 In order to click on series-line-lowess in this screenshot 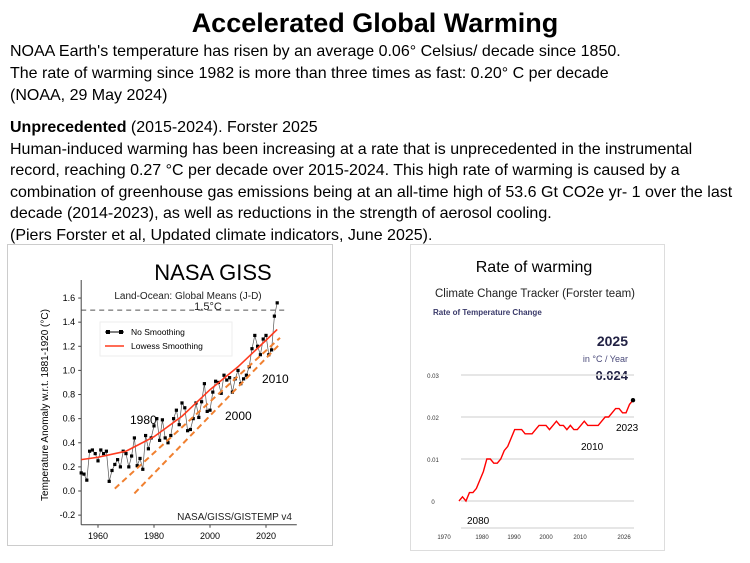, I will do `click(179, 394)`.